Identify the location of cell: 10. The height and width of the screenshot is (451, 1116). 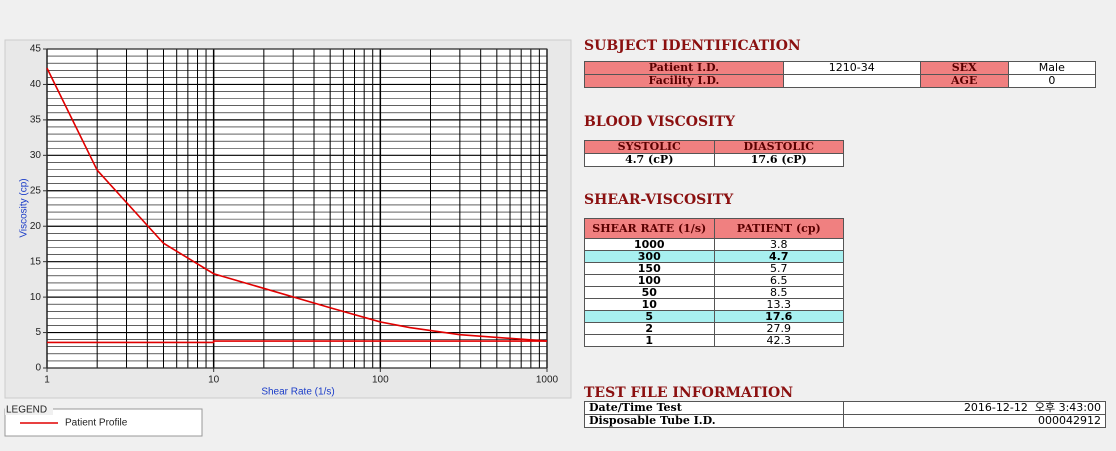
(649, 304).